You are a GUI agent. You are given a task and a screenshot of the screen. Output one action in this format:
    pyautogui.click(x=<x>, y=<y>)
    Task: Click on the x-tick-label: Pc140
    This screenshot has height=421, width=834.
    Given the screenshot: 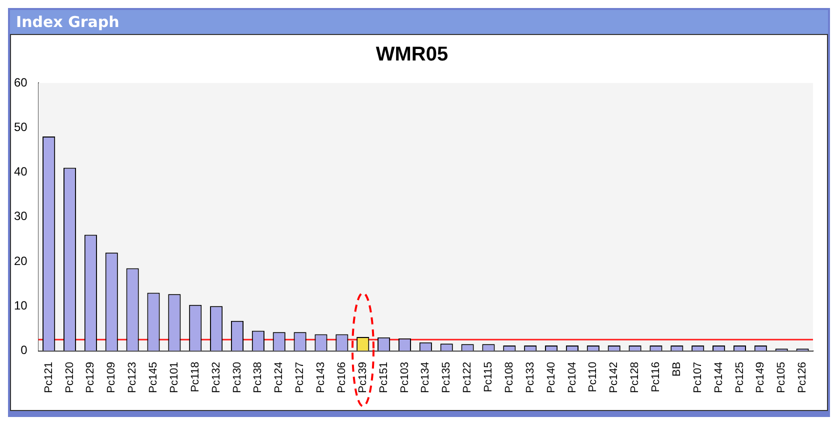 What is the action you would take?
    pyautogui.click(x=551, y=378)
    